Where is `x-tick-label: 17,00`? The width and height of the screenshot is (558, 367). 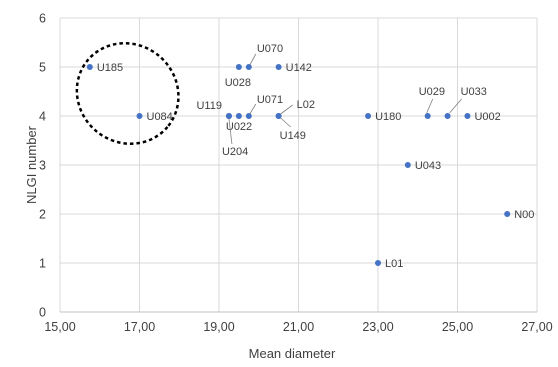
x-tick-label: 17,00 is located at coordinates (139, 327).